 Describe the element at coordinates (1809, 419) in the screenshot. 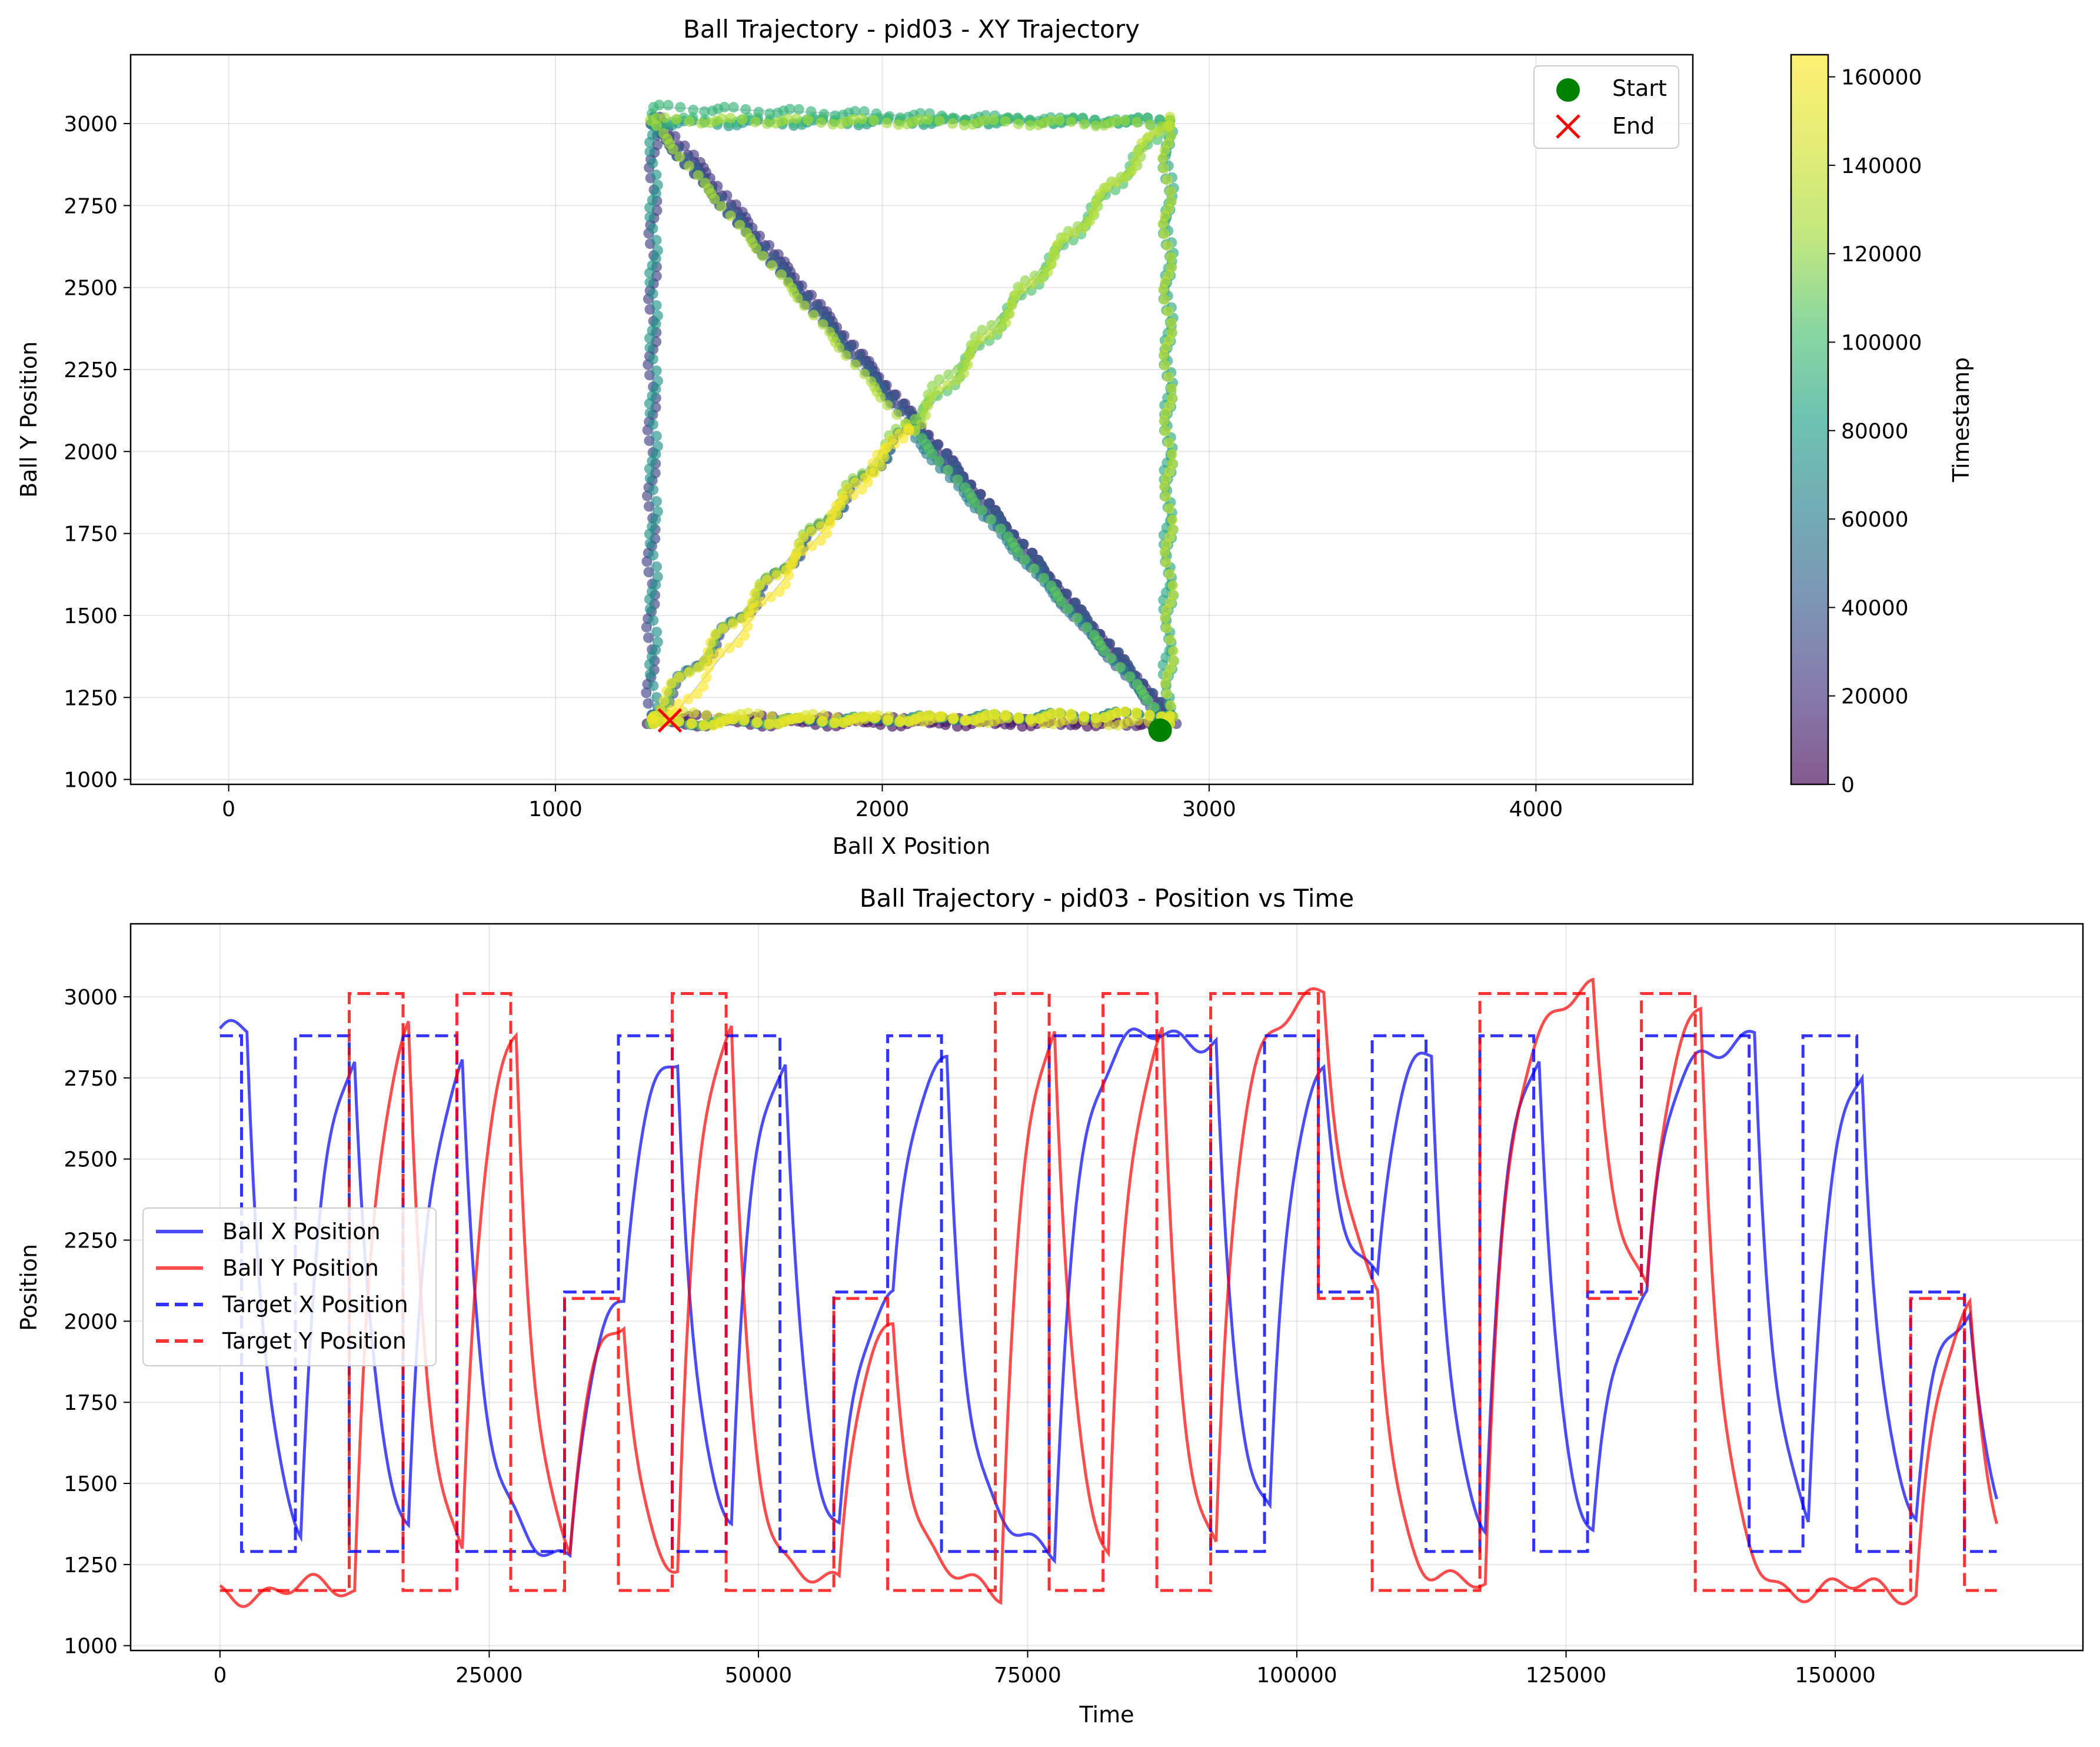

I see `colorbar-gradient` at that location.